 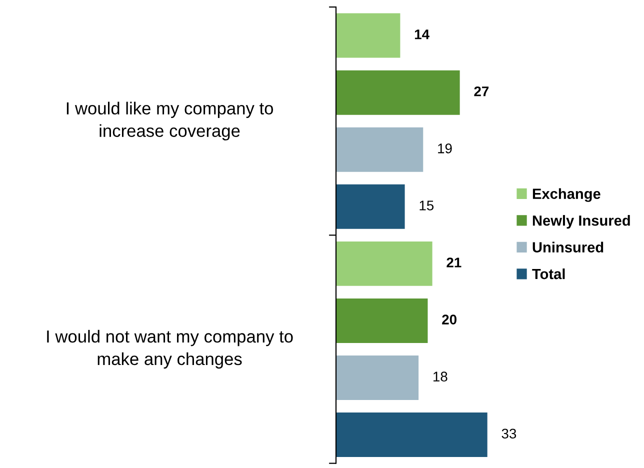 What do you see at coordinates (581, 222) in the screenshot?
I see `legend-label: Newly Insured` at bounding box center [581, 222].